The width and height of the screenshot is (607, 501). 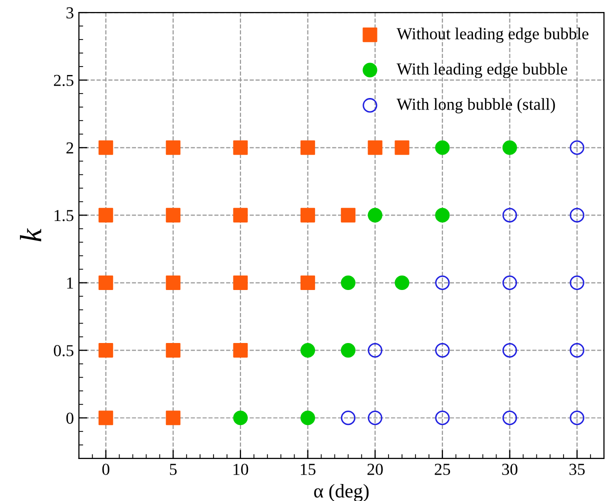 I want to click on legend-label: Without leading edge bubble, so click(x=492, y=35).